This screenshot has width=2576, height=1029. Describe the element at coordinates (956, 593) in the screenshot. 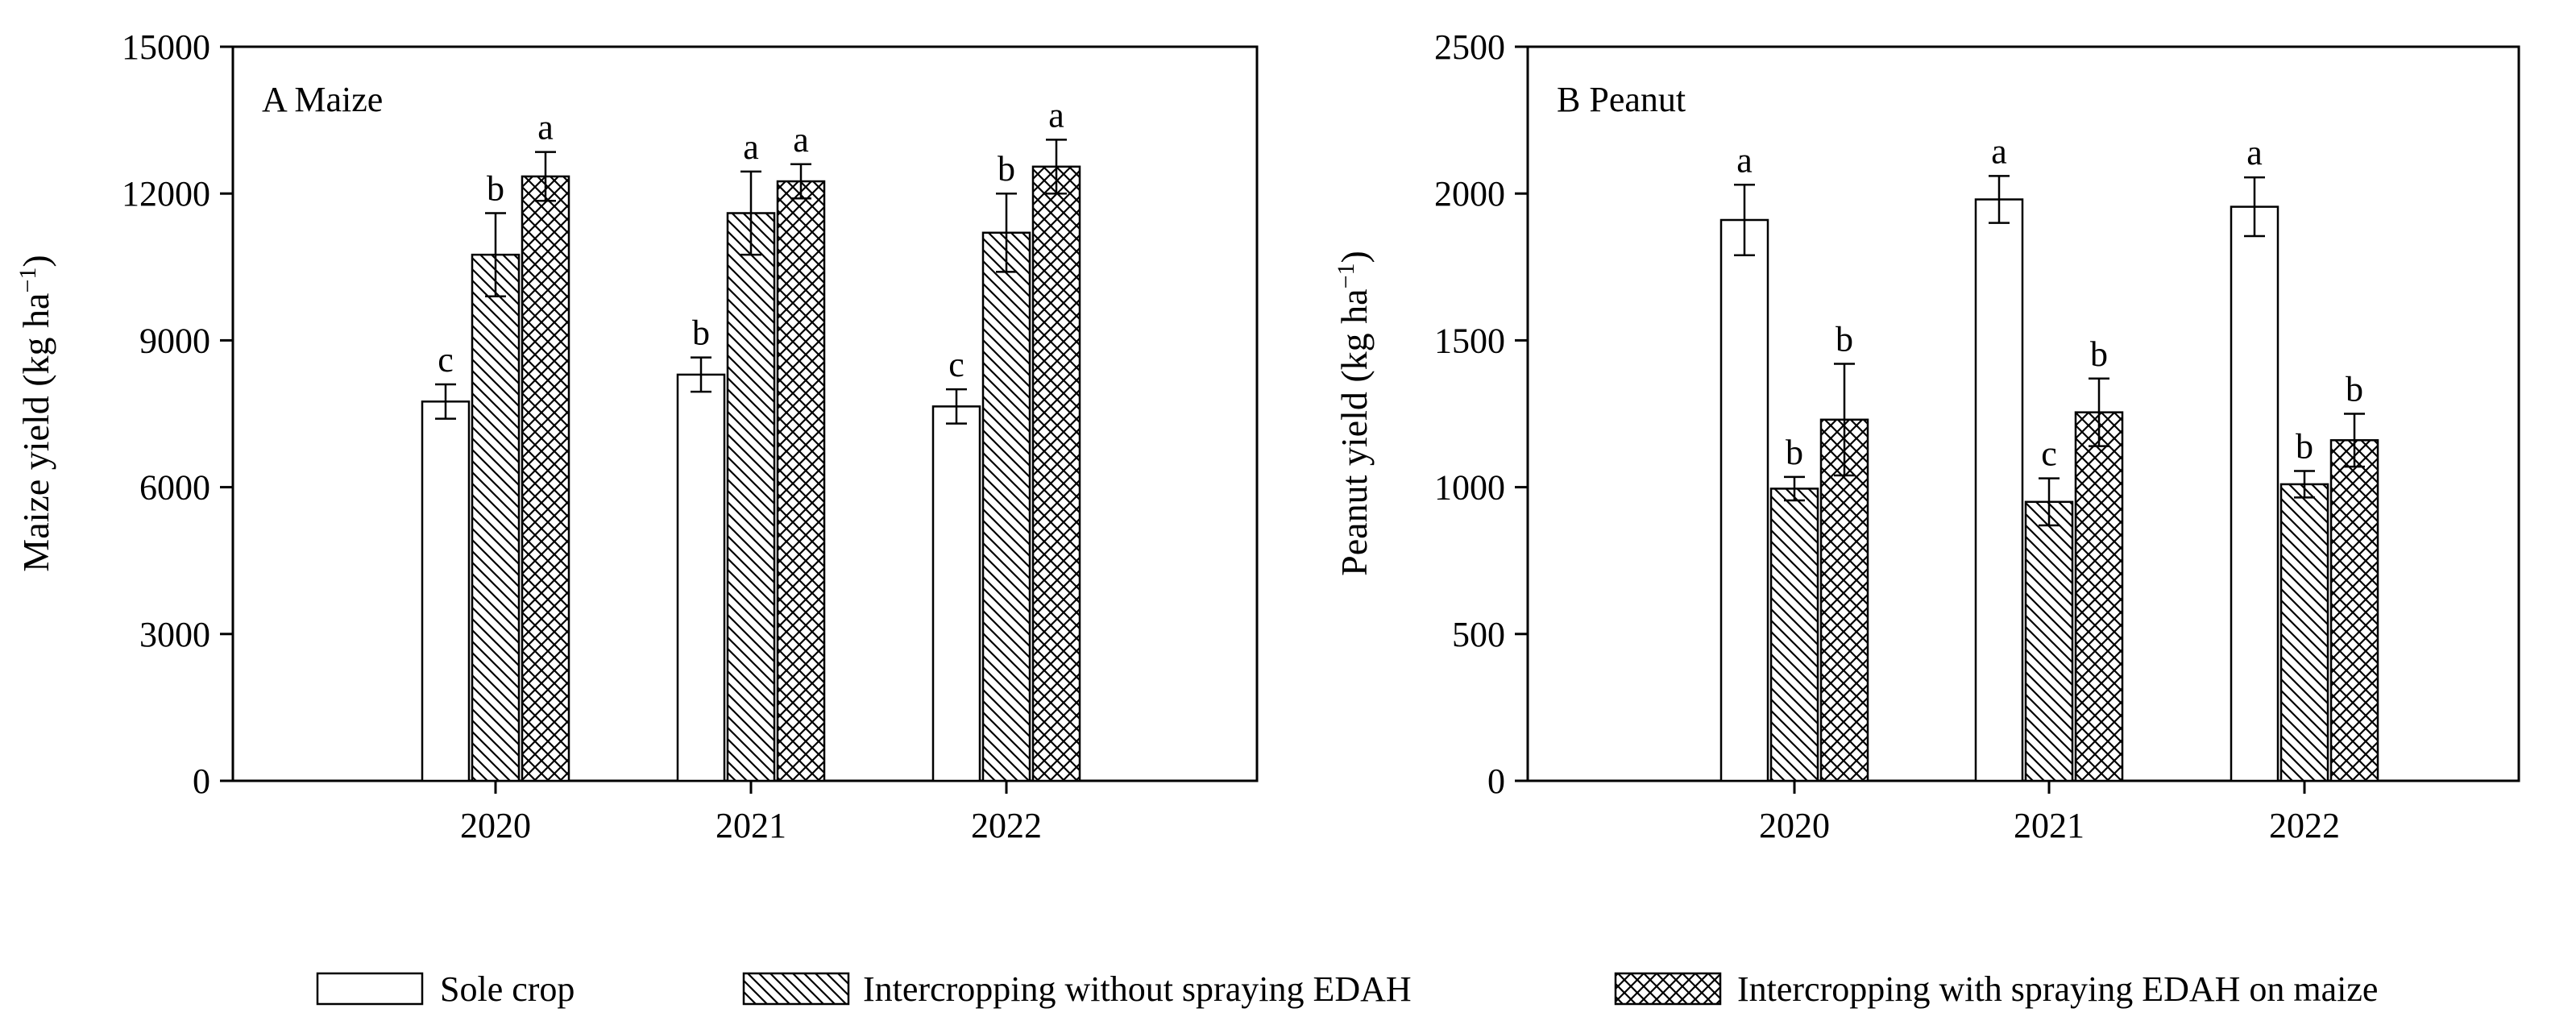

I see `maize-bar-sole-2022` at that location.